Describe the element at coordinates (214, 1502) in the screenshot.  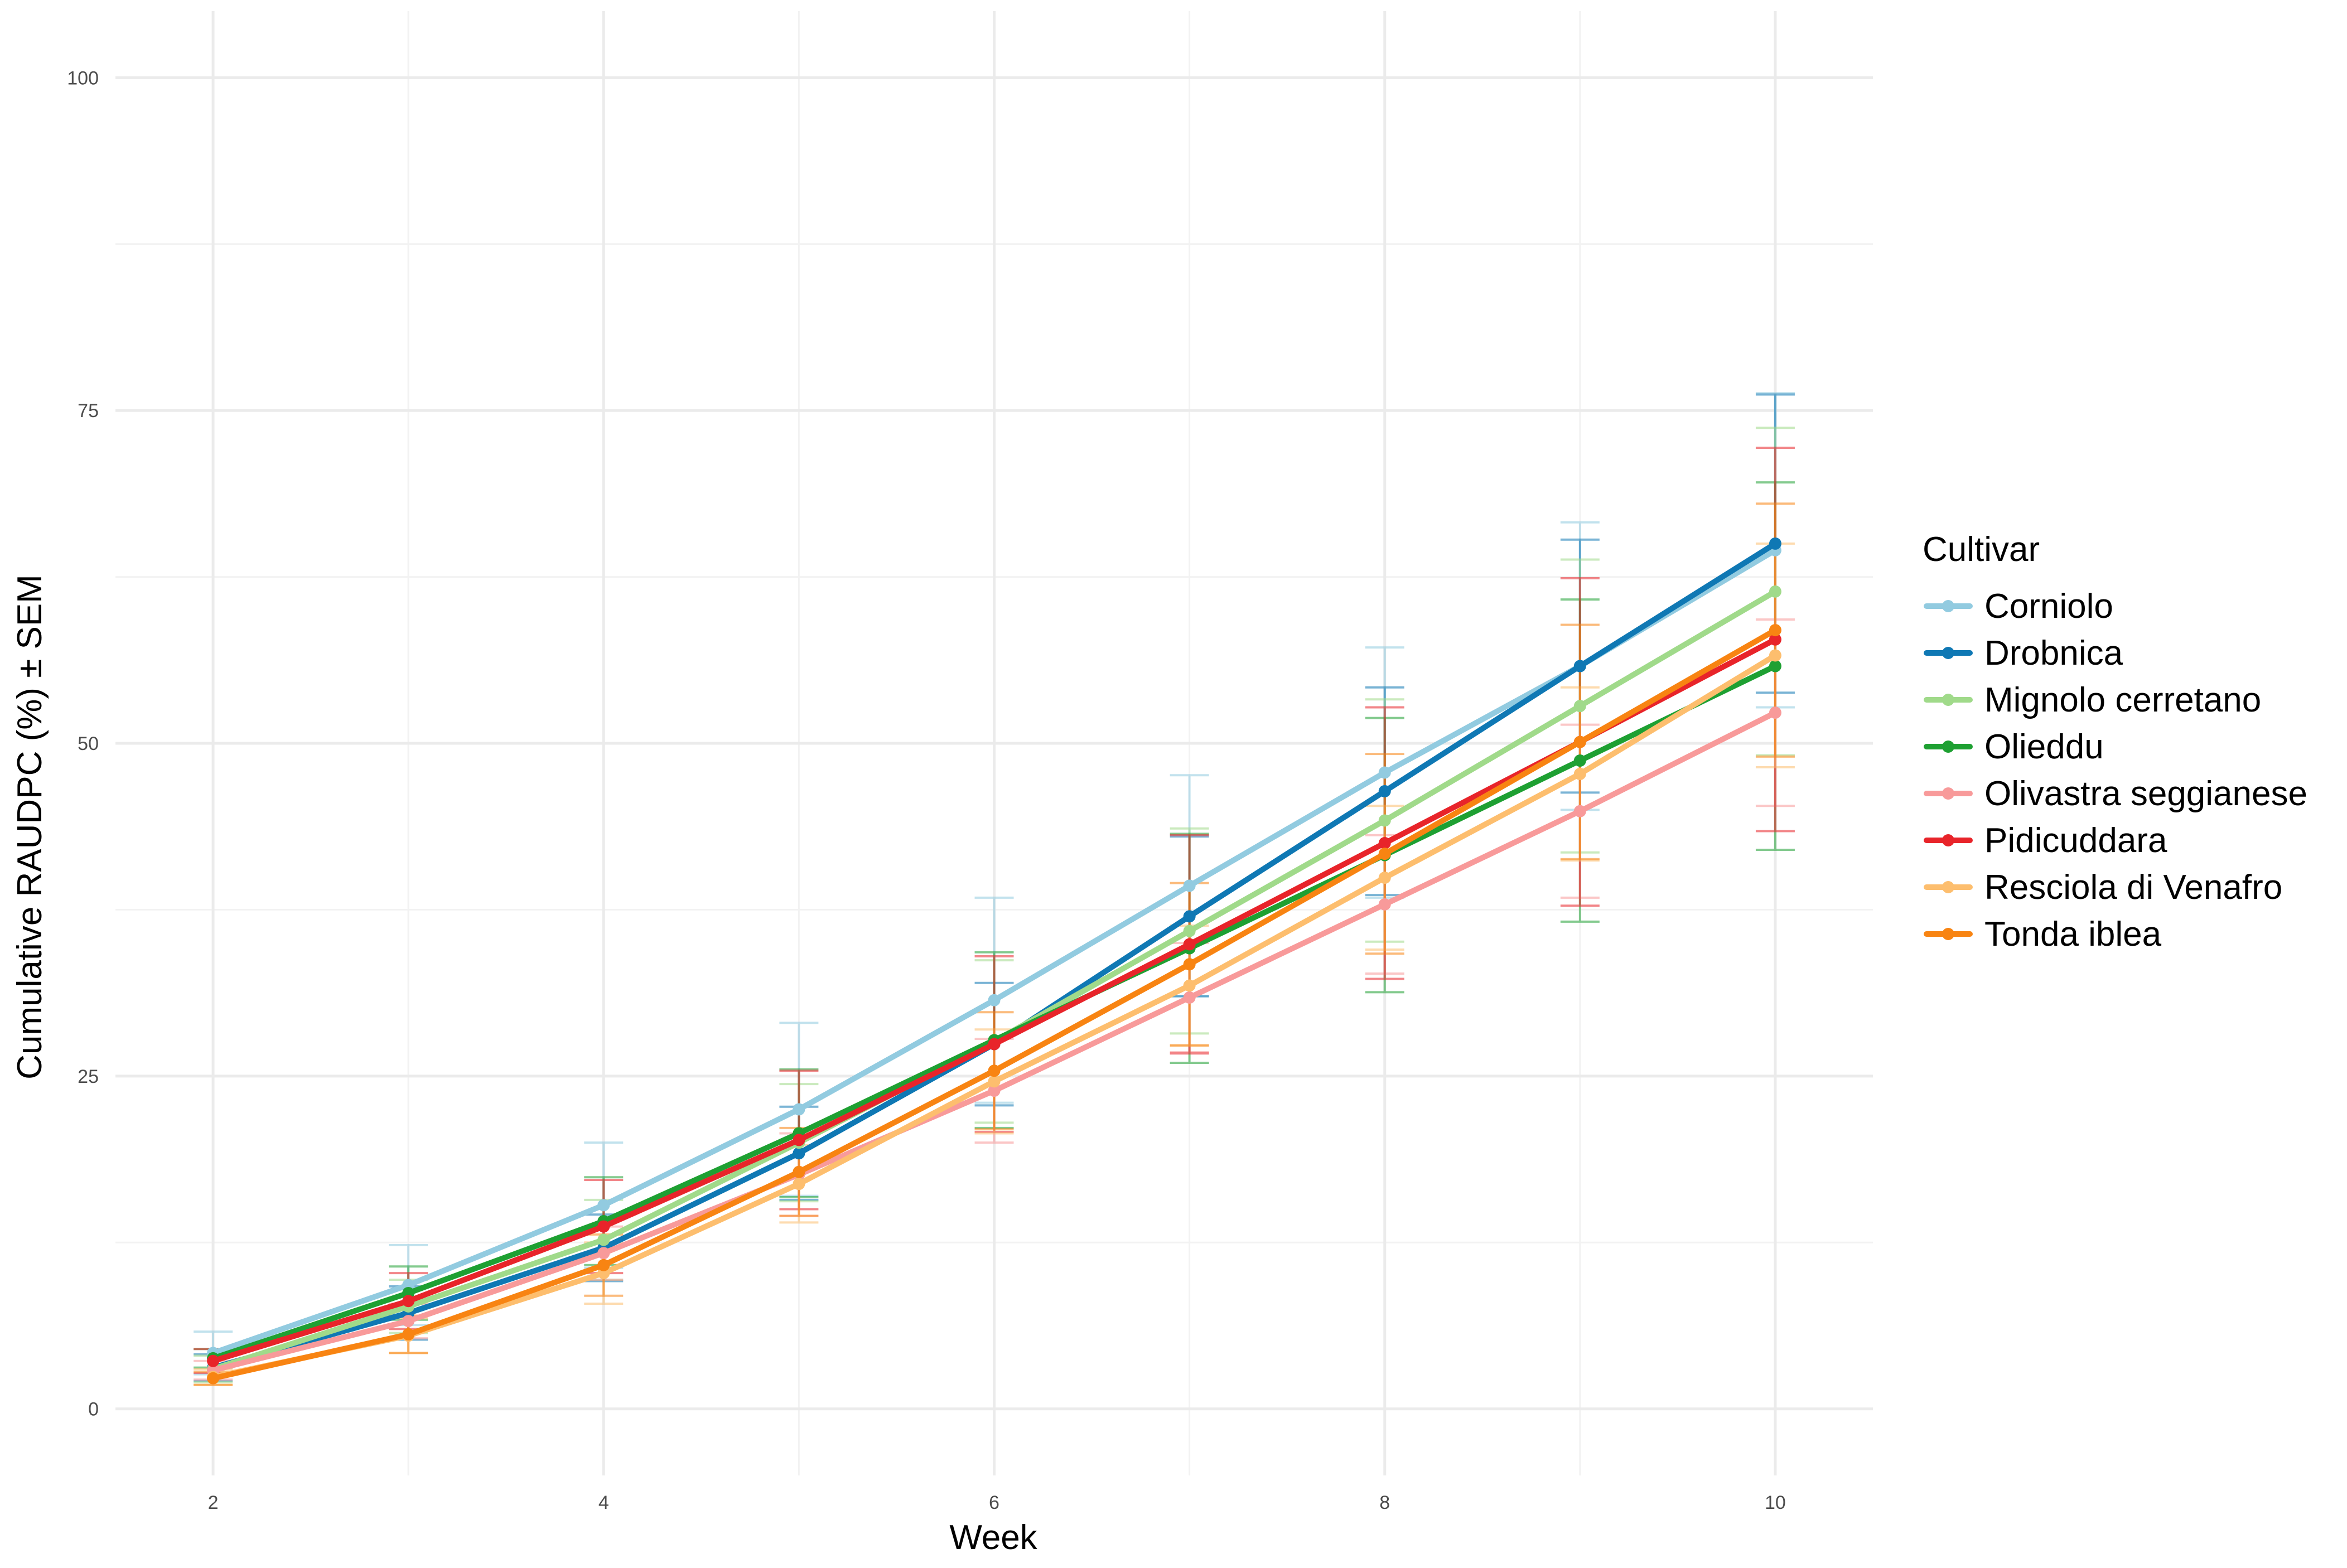
I see `x-tick-label: 2` at that location.